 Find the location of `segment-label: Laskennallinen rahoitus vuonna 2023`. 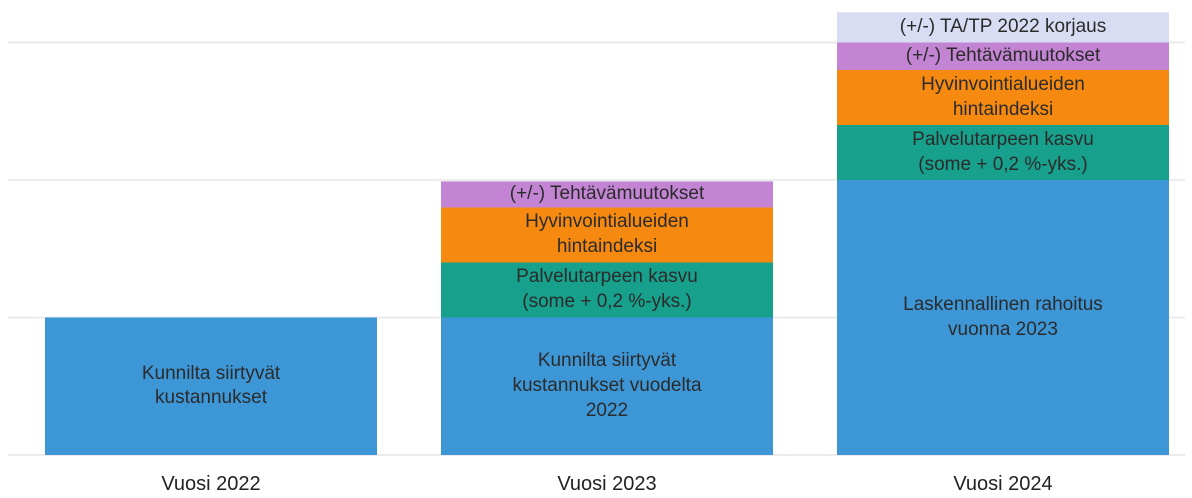

segment-label: Laskennallinen rahoitus vuonna 2023 is located at coordinates (1003, 316).